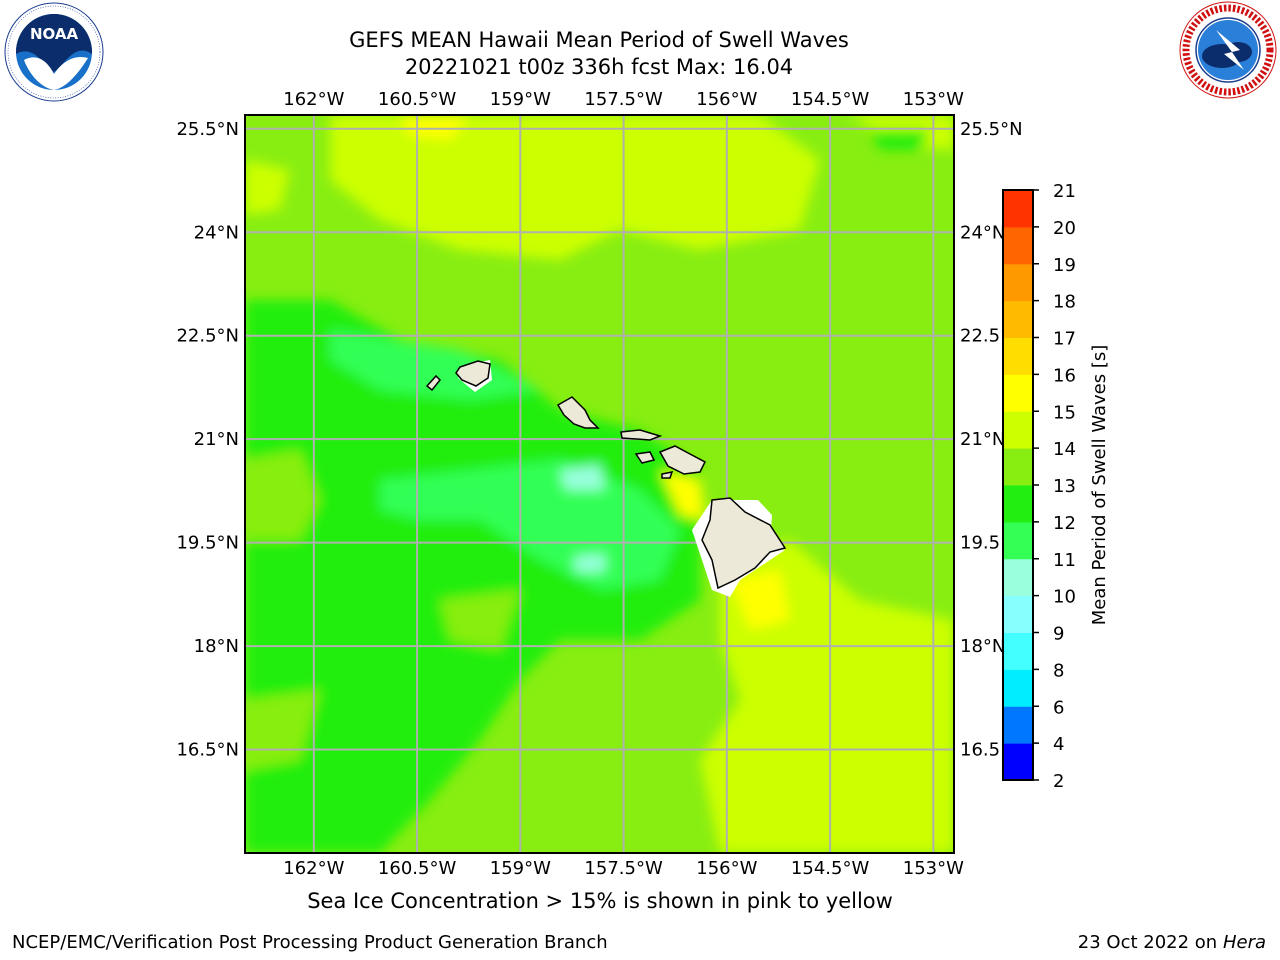 The image size is (1280, 960). Describe the element at coordinates (520, 868) in the screenshot. I see `lon-tick-label-bottom: 159°W` at that location.